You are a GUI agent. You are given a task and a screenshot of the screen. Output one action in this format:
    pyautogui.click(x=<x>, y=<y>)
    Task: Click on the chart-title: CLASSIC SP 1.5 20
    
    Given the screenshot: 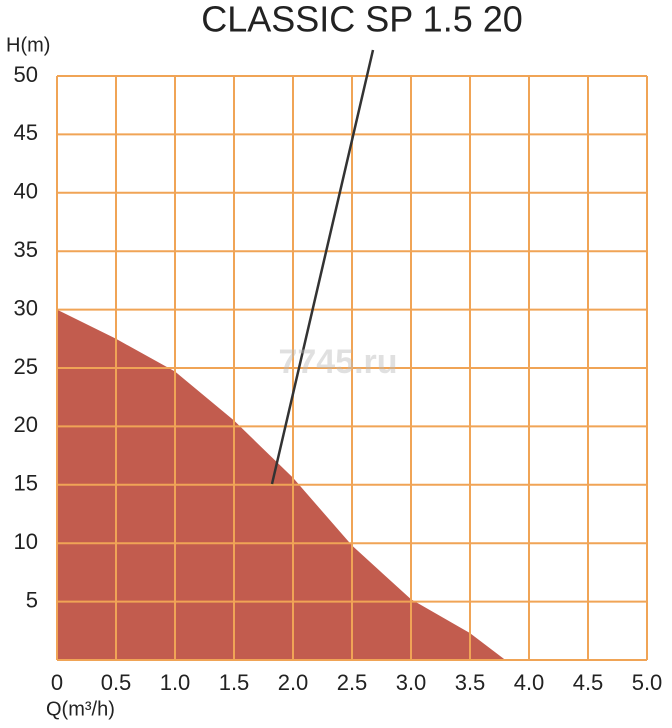 What is the action you would take?
    pyautogui.click(x=362, y=20)
    